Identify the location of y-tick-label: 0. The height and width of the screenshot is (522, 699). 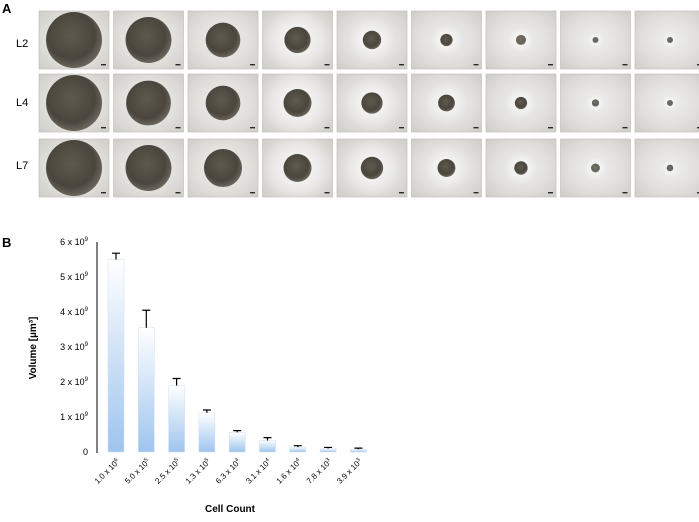
(85, 452).